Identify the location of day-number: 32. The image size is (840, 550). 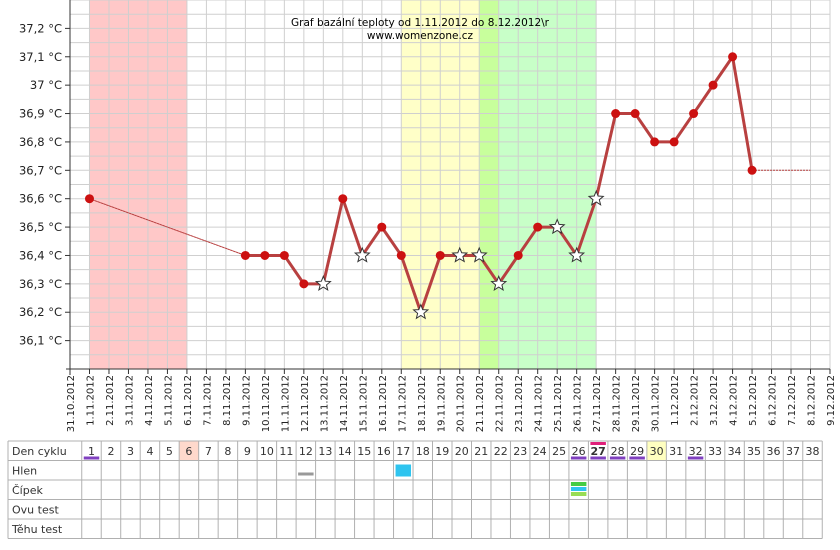
(696, 451).